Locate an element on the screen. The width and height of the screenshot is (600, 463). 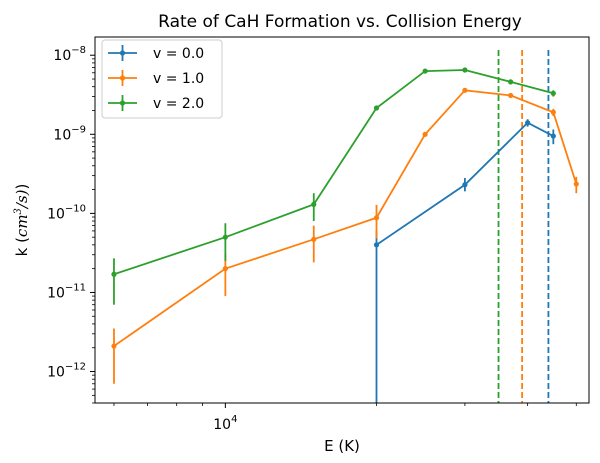
y-axis-label-suffix: ) is located at coordinates (22, 187).